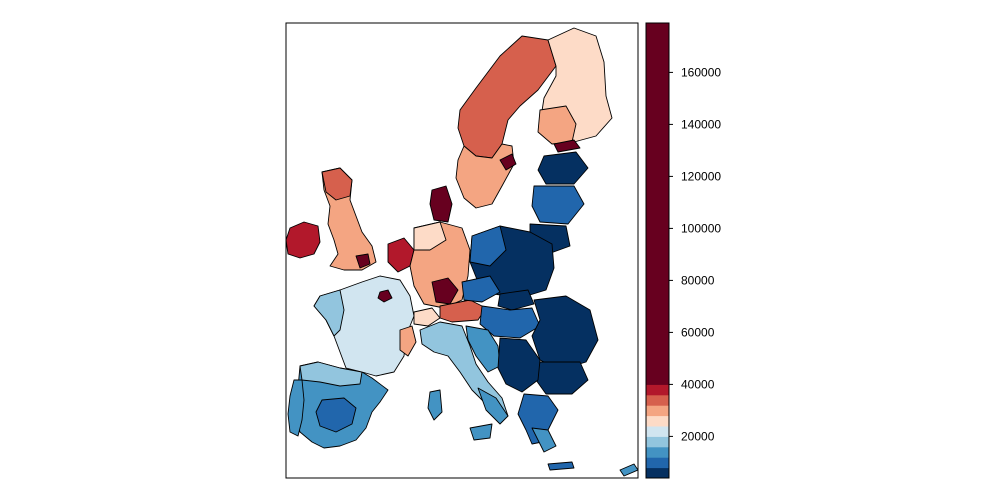 The image size is (1000, 502). Describe the element at coordinates (698, 332) in the screenshot. I see `legend-tick-label: 60000` at that location.